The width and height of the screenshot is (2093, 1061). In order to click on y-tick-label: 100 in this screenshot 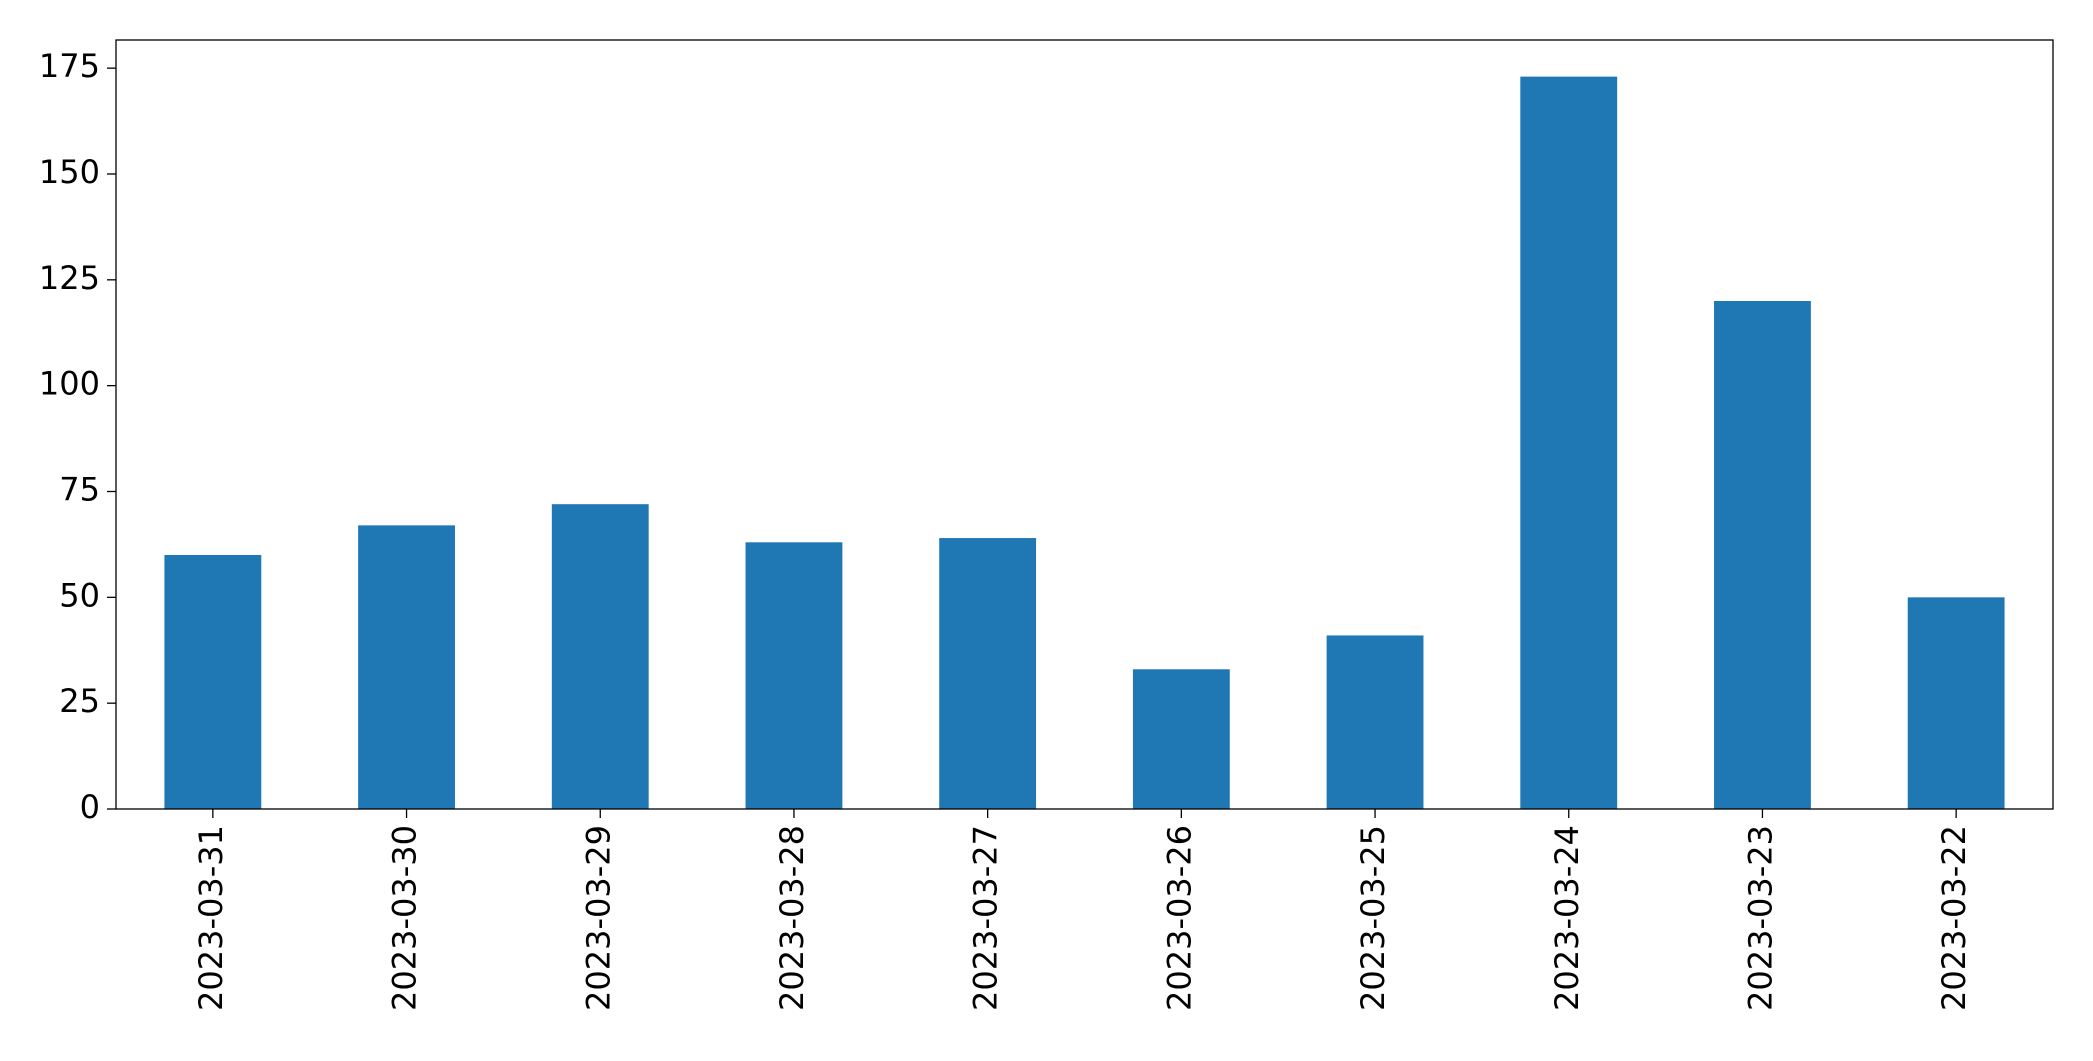, I will do `click(69, 384)`.